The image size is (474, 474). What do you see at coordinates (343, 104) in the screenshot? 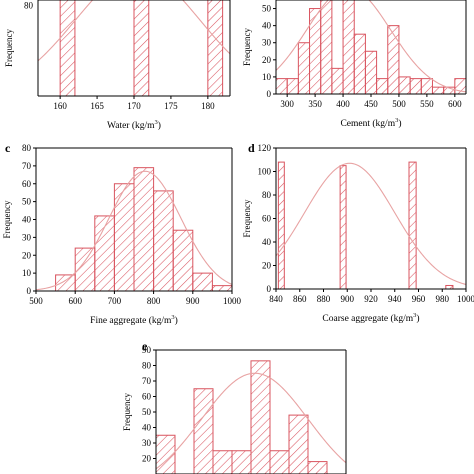
I see `x-tick-label: 400` at bounding box center [343, 104].